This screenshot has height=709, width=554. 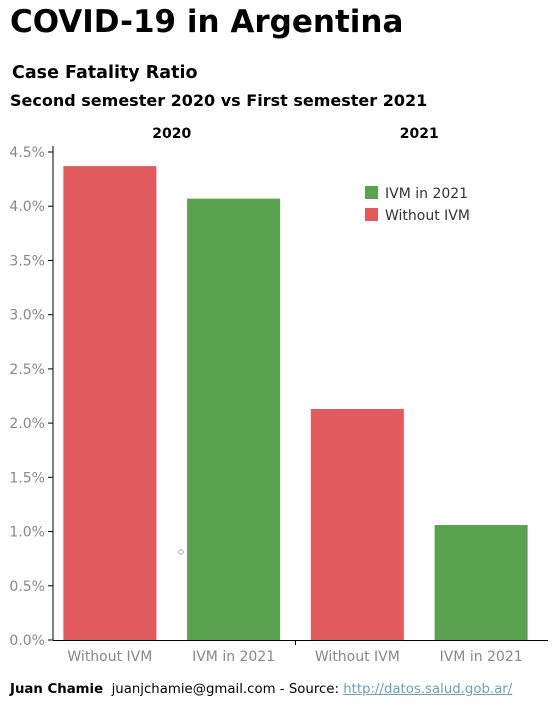 I want to click on marker-circle, so click(x=181, y=552).